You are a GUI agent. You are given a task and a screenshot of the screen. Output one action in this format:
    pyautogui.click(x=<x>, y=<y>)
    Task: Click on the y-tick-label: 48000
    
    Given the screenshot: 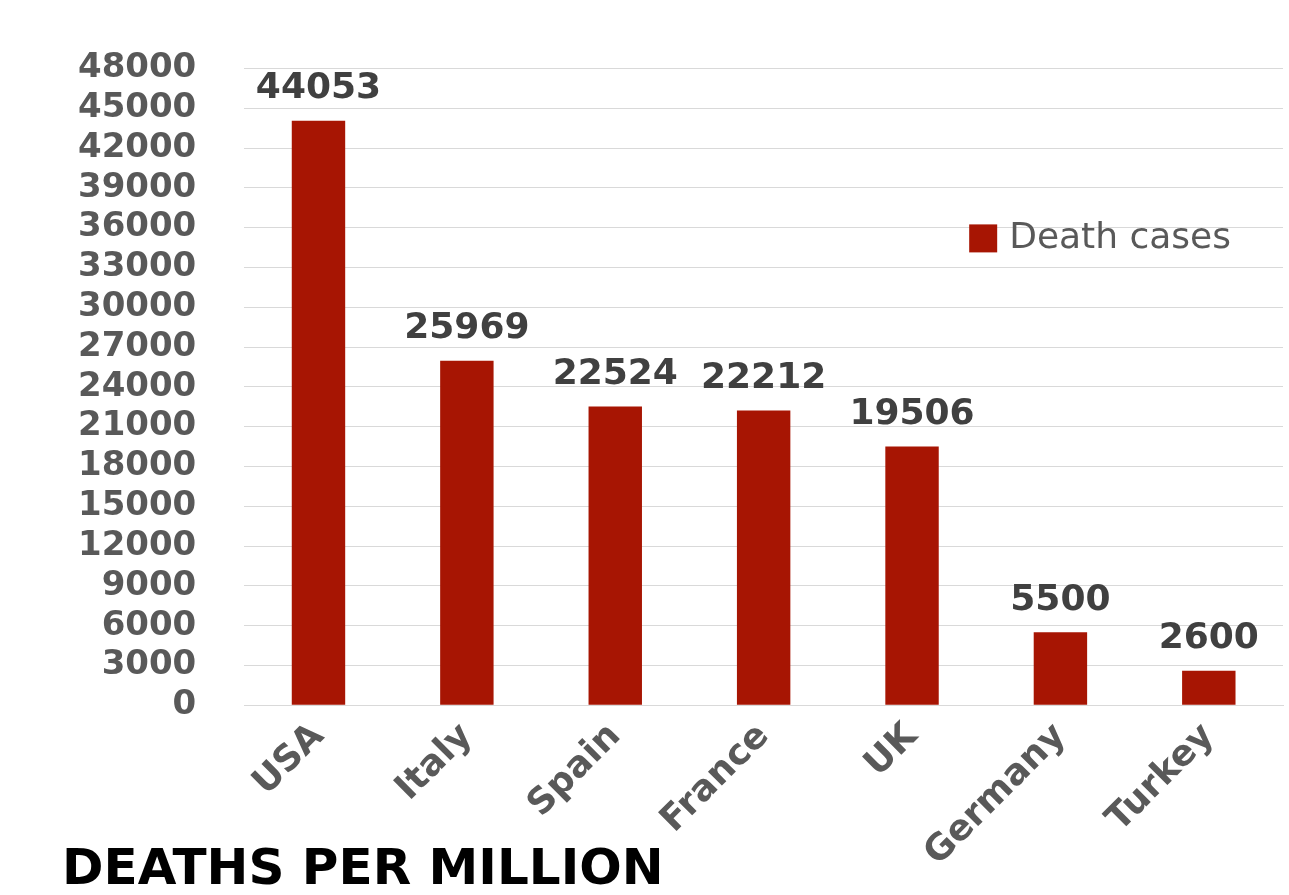 What is the action you would take?
    pyautogui.click(x=137, y=65)
    